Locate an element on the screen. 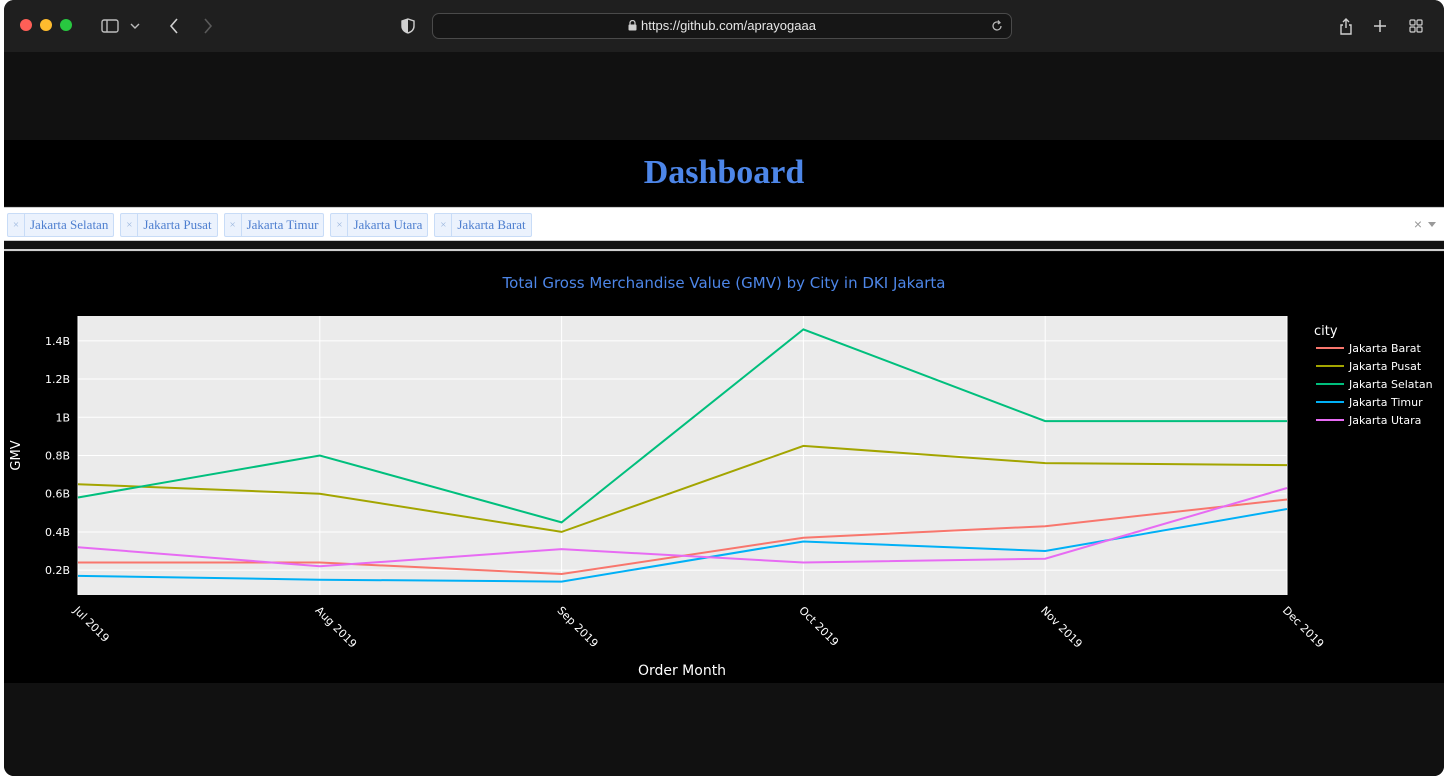 The height and width of the screenshot is (780, 1448). clear-selection-icon: × is located at coordinates (1417, 224).